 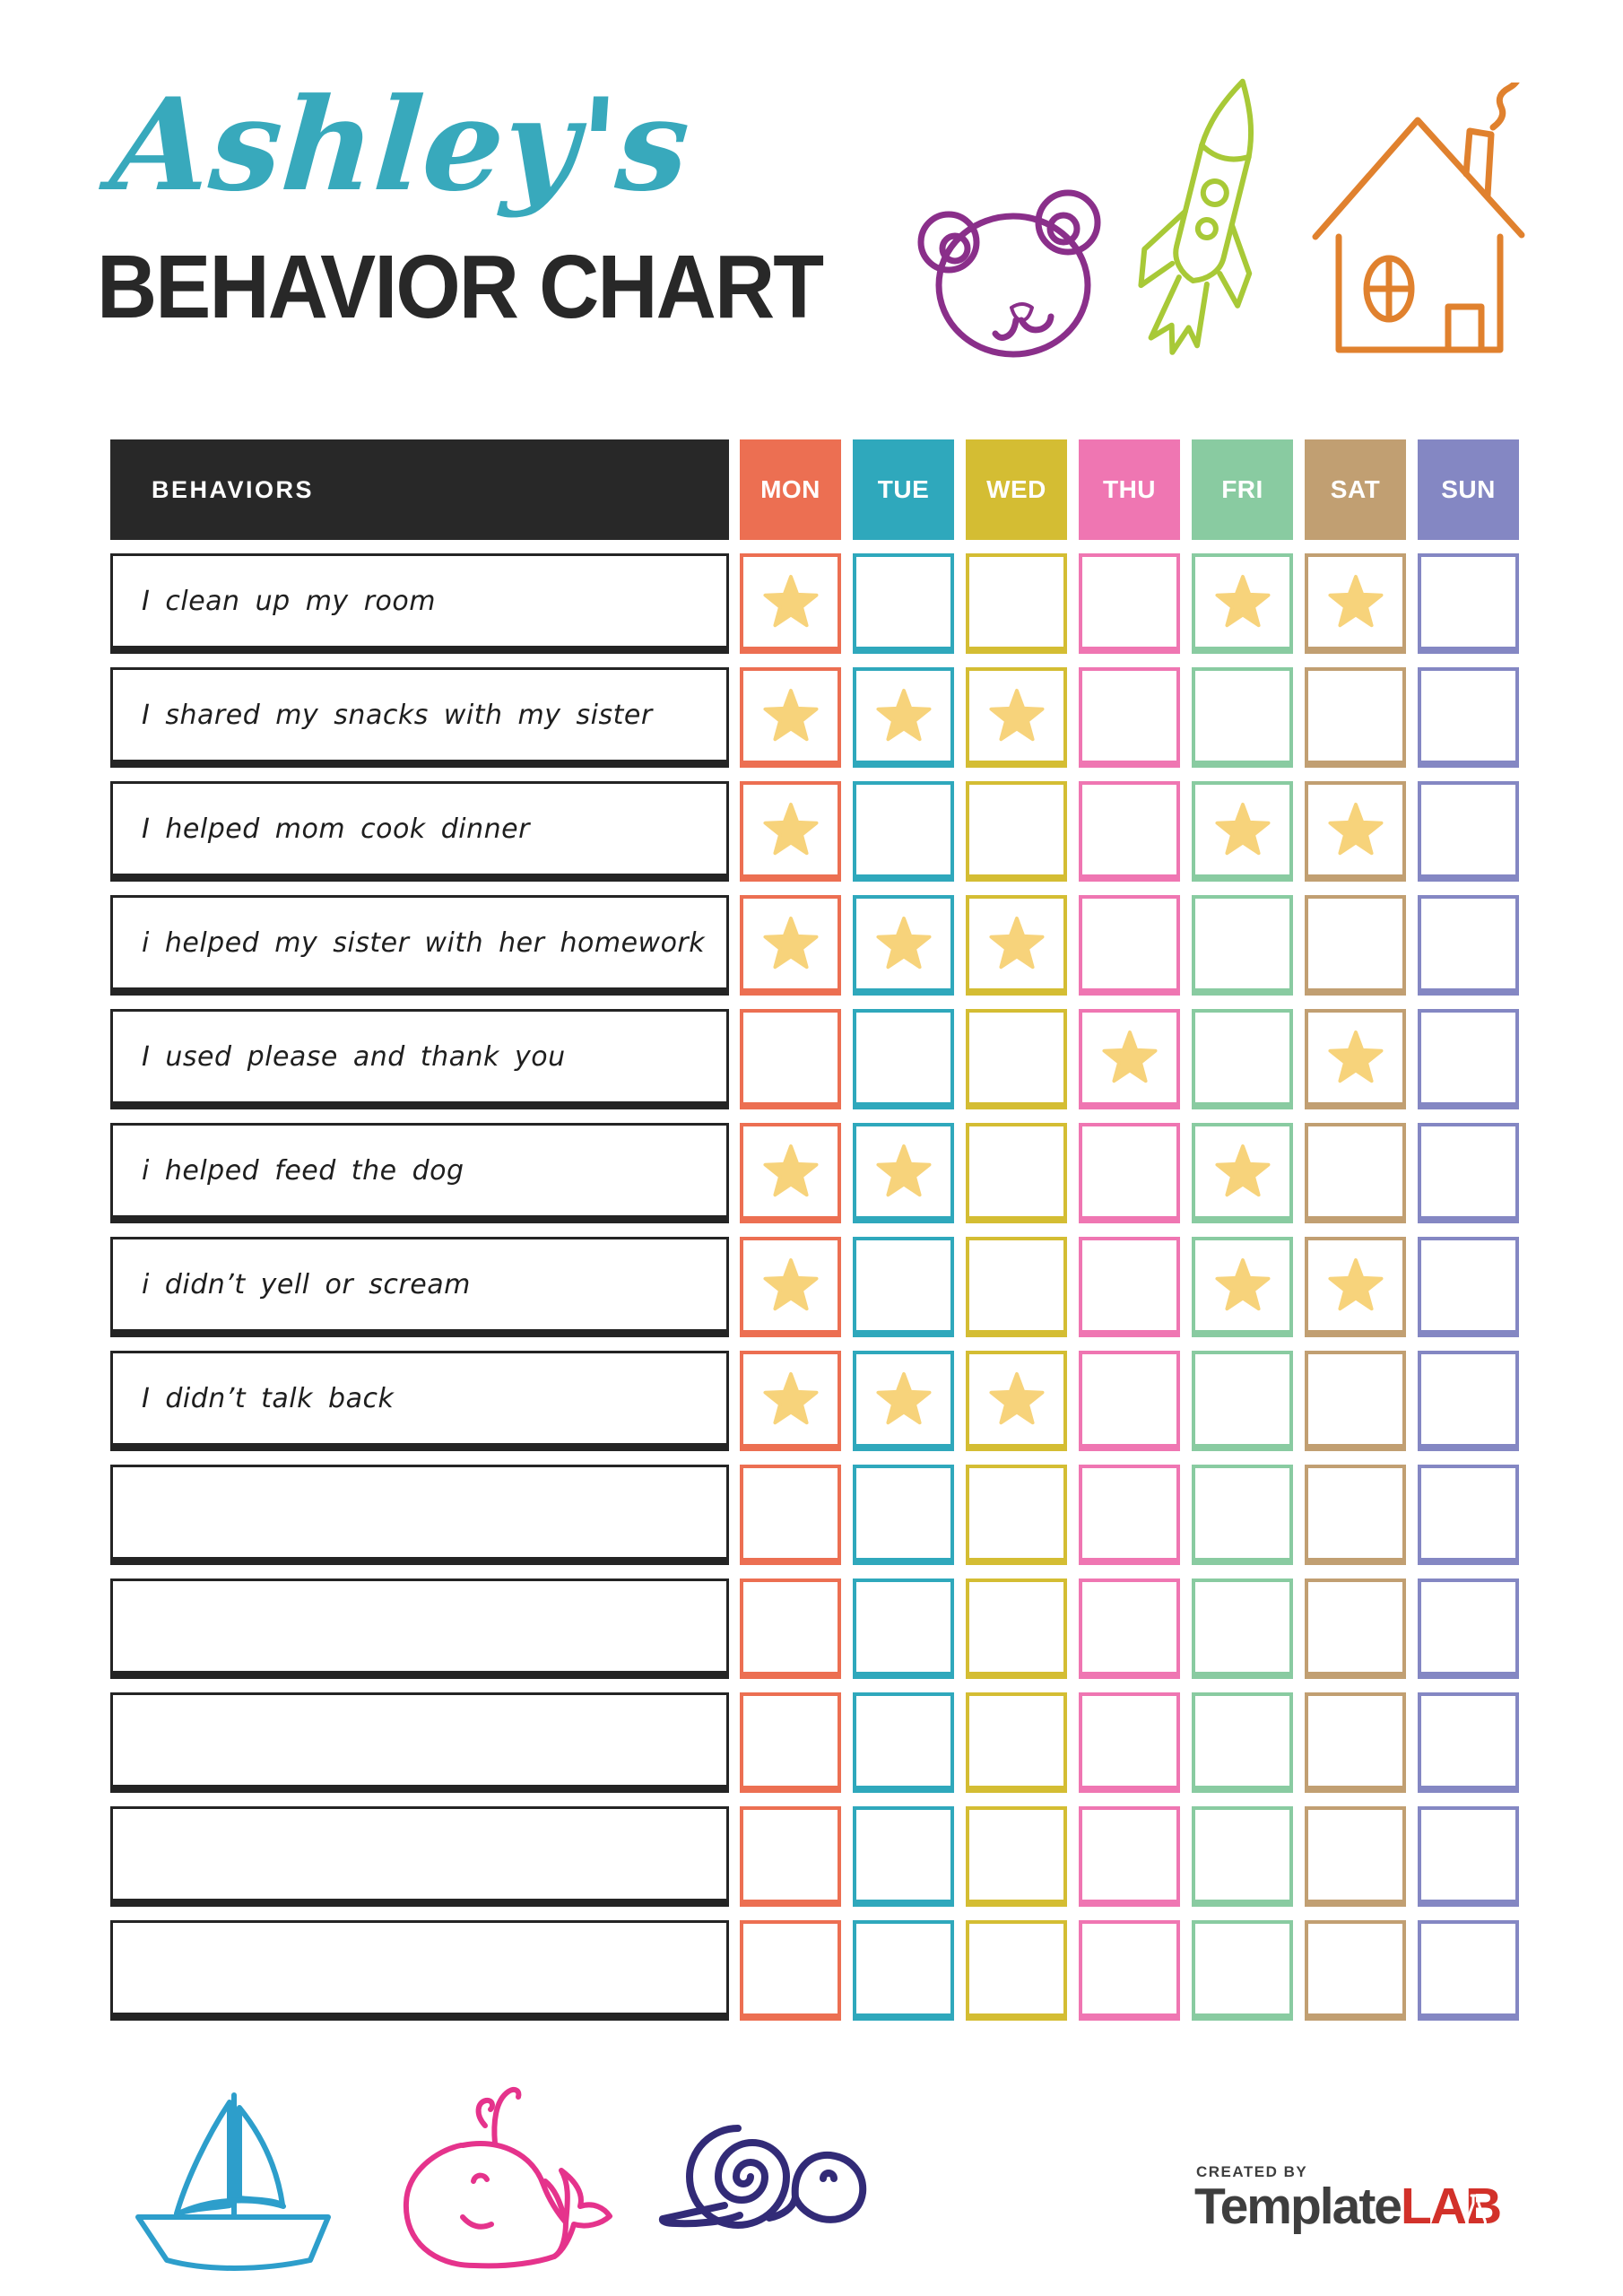 I want to click on behavior-label: i helped my sister with her homework, so click(x=419, y=945).